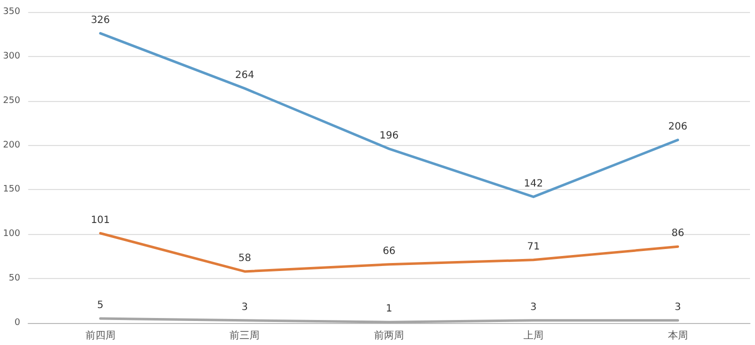 The height and width of the screenshot is (345, 755). I want to click on data-label: 101, so click(100, 220).